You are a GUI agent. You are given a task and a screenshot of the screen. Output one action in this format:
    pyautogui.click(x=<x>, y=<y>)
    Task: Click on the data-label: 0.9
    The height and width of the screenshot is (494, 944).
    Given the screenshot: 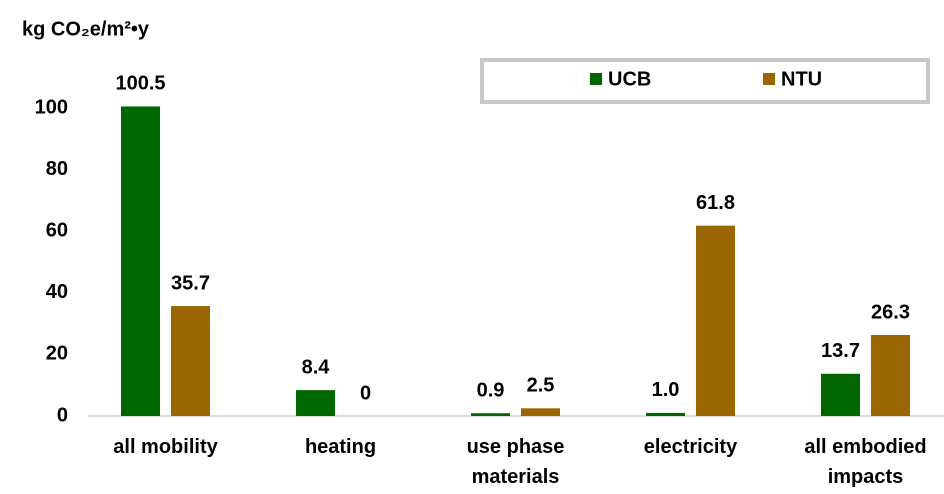 What is the action you would take?
    pyautogui.click(x=491, y=391)
    